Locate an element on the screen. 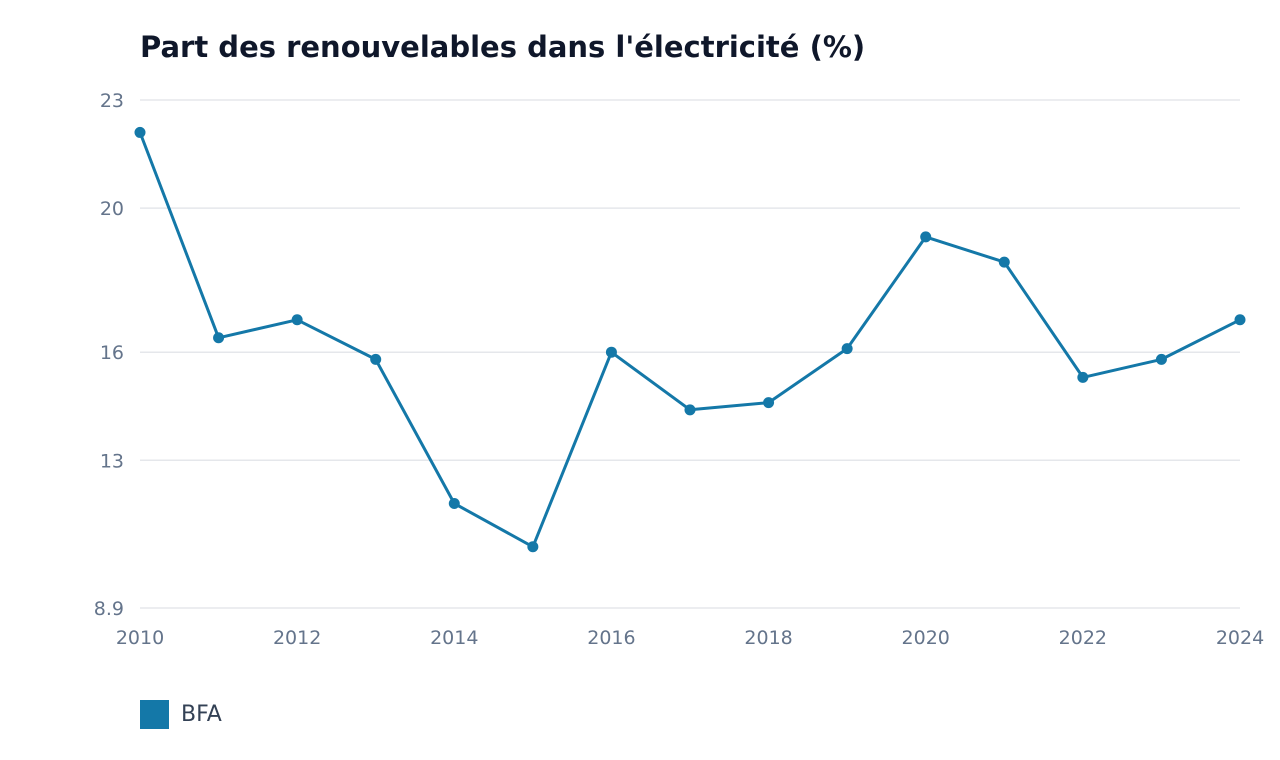 The width and height of the screenshot is (1280, 760). x-tick-label: 2022 is located at coordinates (1083, 638).